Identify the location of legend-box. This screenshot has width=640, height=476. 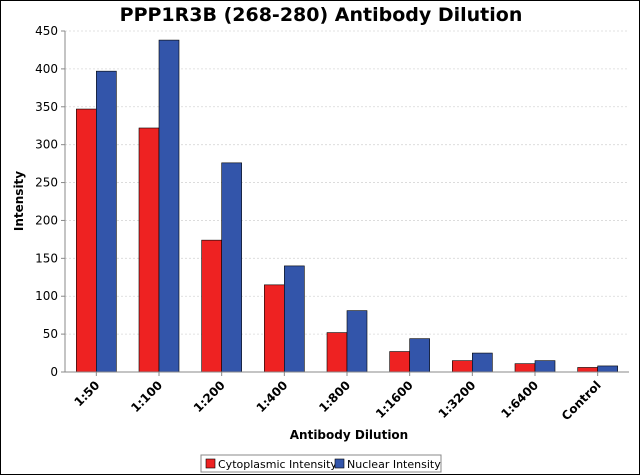
(321, 463).